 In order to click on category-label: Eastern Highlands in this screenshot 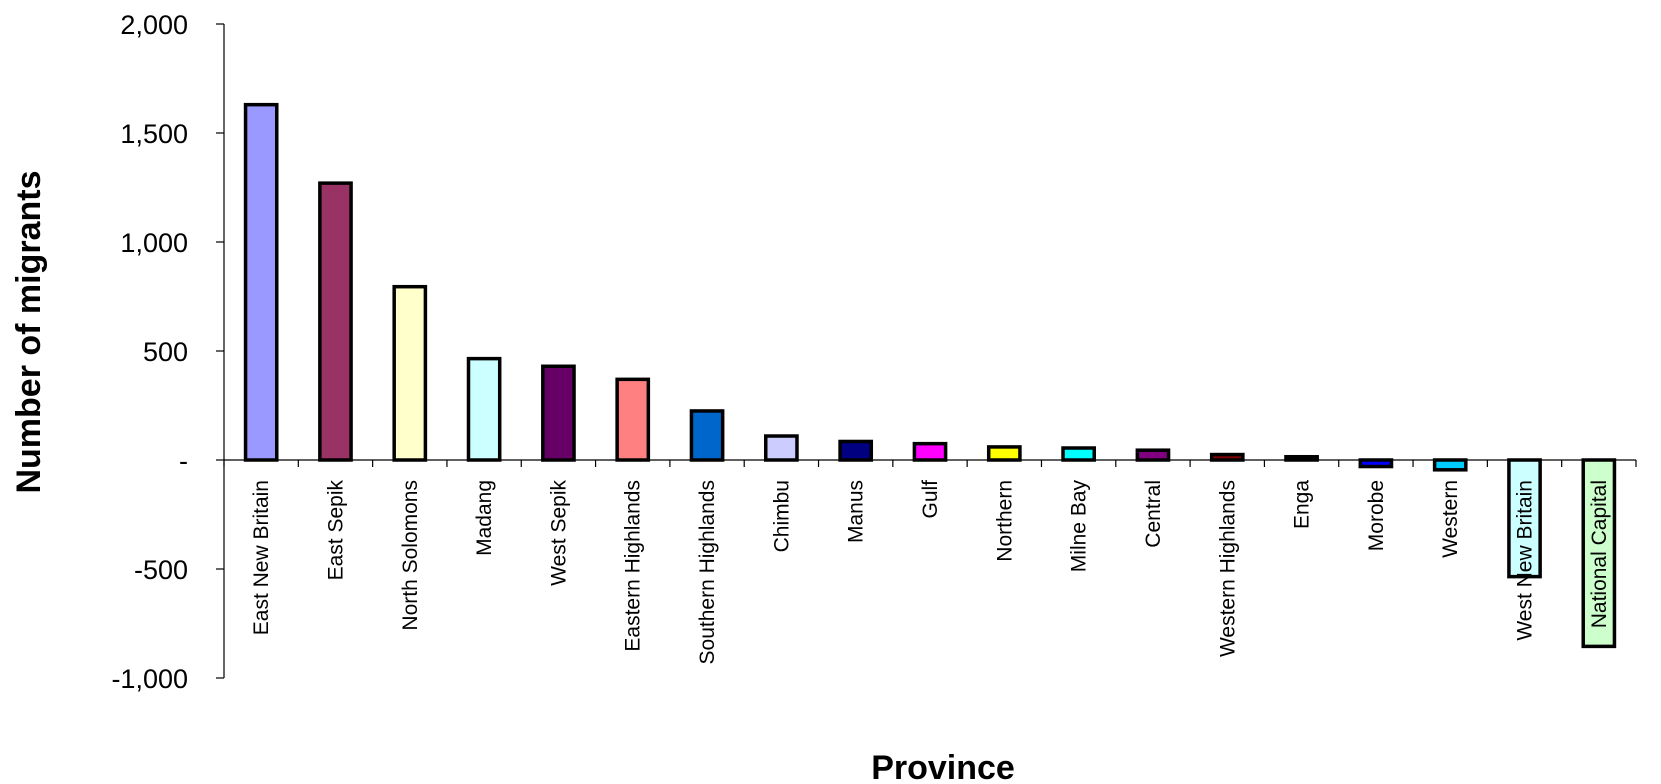, I will do `click(633, 566)`.